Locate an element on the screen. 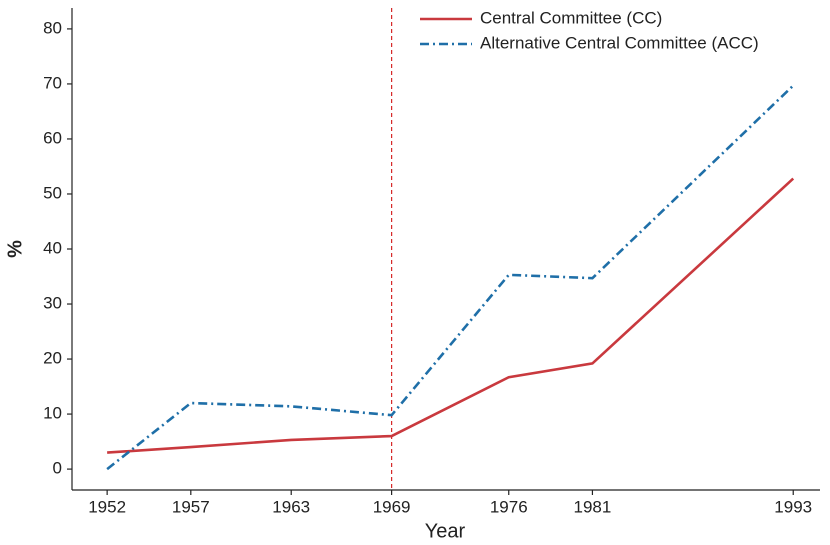  legend-label: Central Committee (CC) is located at coordinates (571, 17).